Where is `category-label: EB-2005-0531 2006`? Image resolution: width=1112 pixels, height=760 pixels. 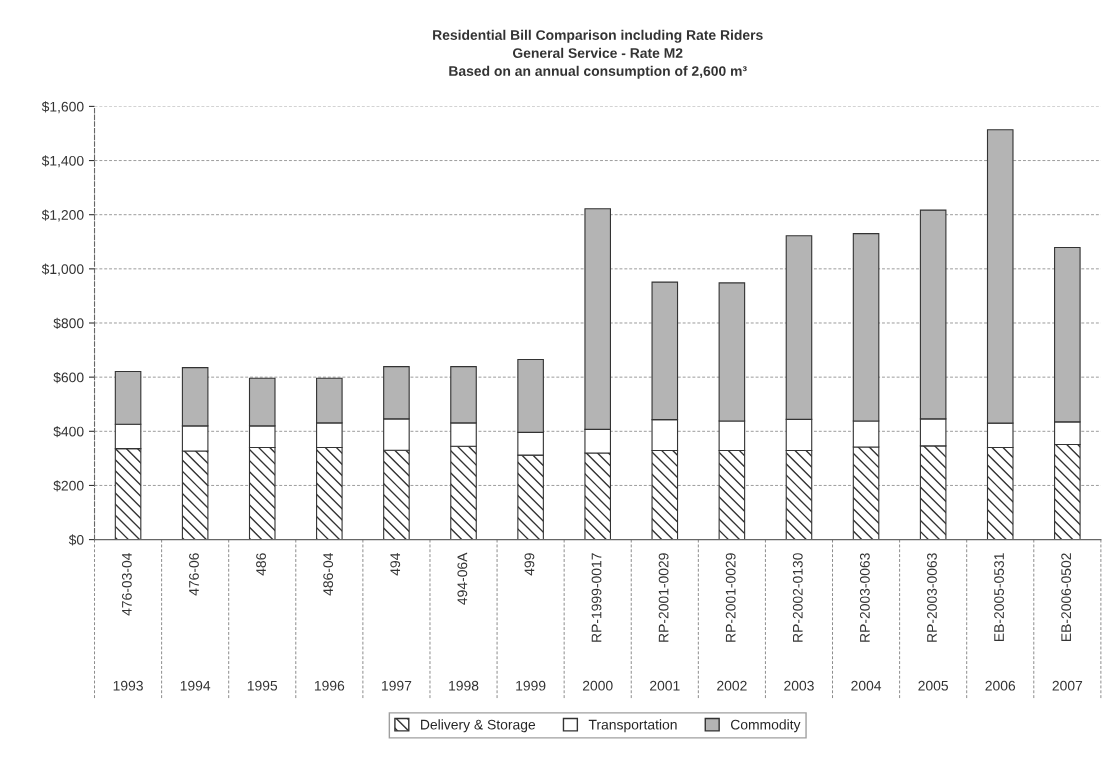 category-label: EB-2005-0531 2006 is located at coordinates (1000, 622).